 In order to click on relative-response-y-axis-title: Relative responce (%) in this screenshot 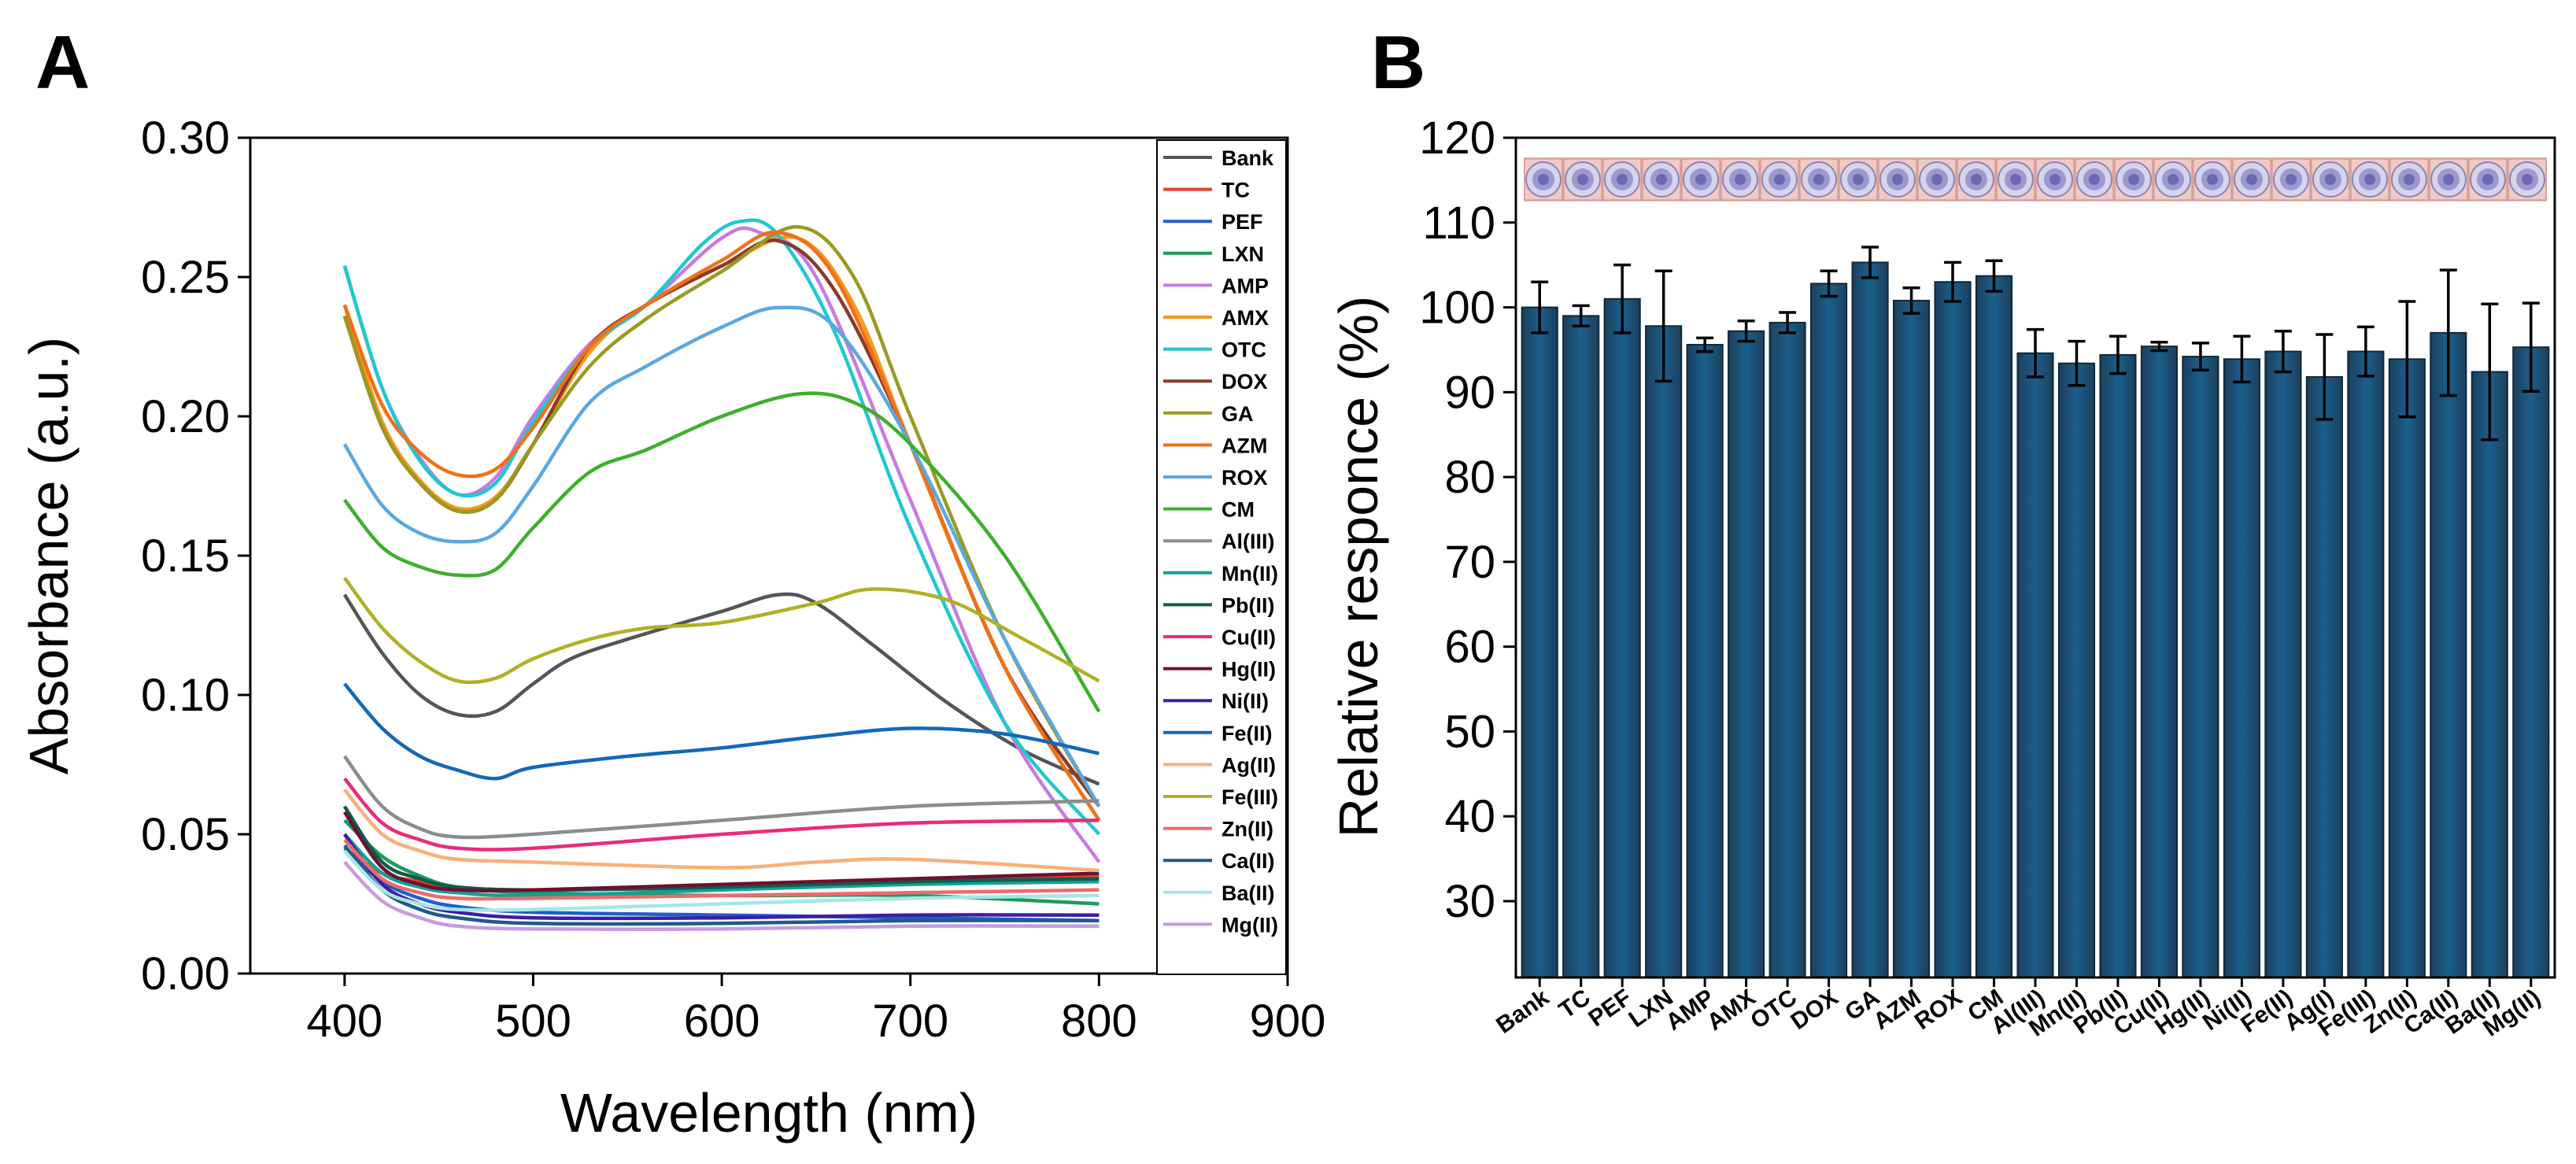, I will do `click(1358, 567)`.